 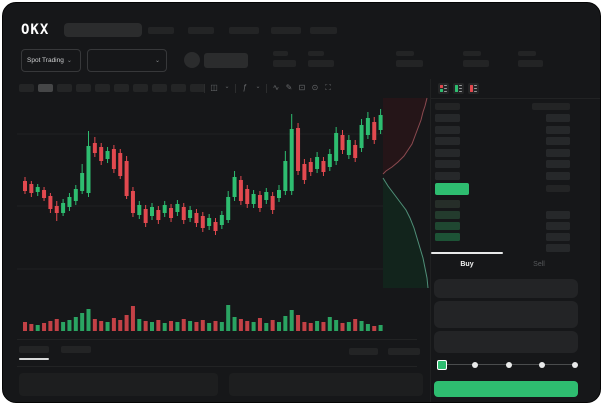 What do you see at coordinates (442, 365) in the screenshot?
I see `slider-handle` at bounding box center [442, 365].